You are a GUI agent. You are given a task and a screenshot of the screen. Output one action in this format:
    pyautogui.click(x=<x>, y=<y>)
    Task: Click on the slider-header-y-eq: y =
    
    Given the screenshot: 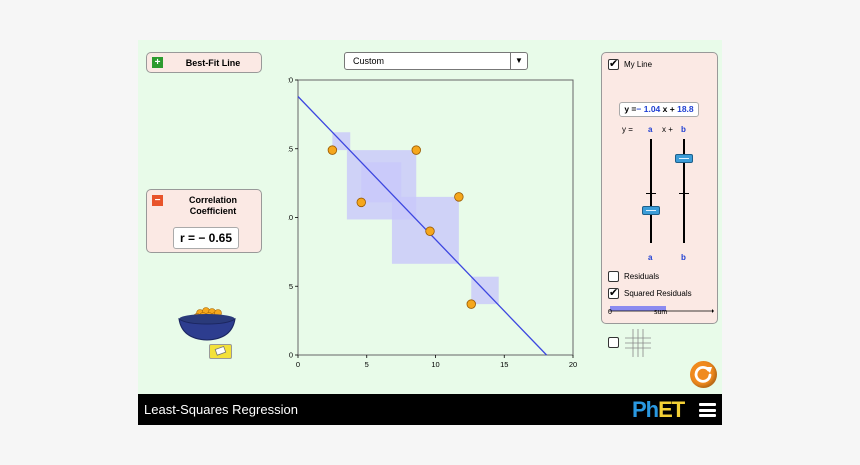 What is the action you would take?
    pyautogui.click(x=627, y=129)
    